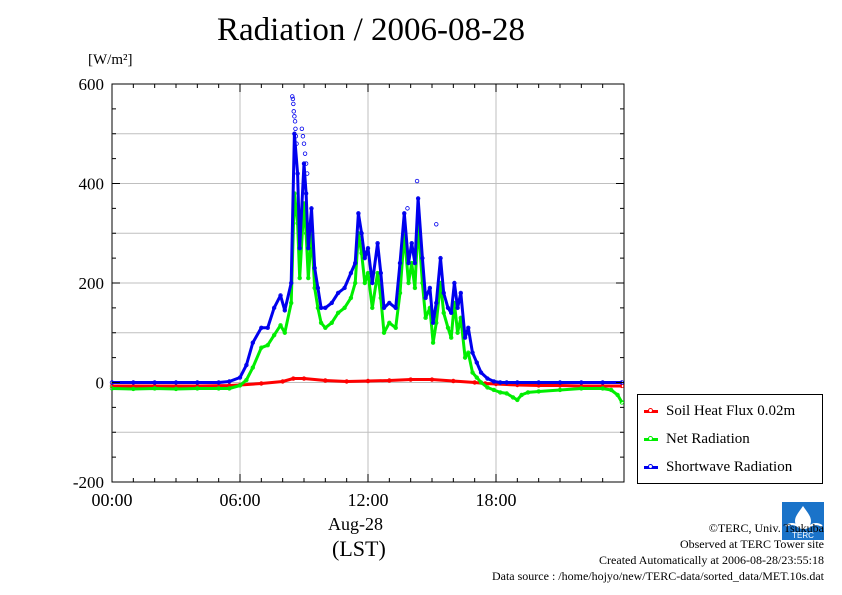 The image size is (842, 595). Describe the element at coordinates (359, 548) in the screenshot. I see `x-axis-label: (LST)` at that location.